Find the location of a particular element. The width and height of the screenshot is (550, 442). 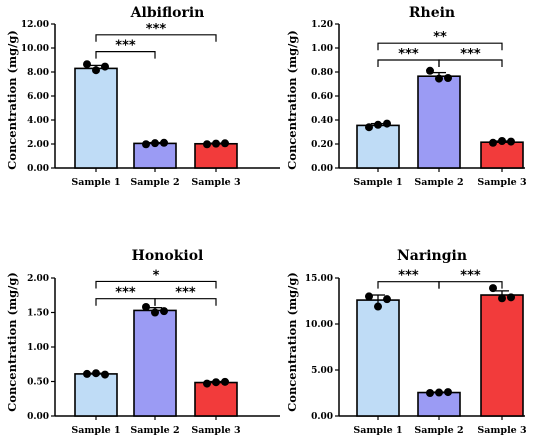

y-tick-label: 0.80 is located at coordinates (322, 73).